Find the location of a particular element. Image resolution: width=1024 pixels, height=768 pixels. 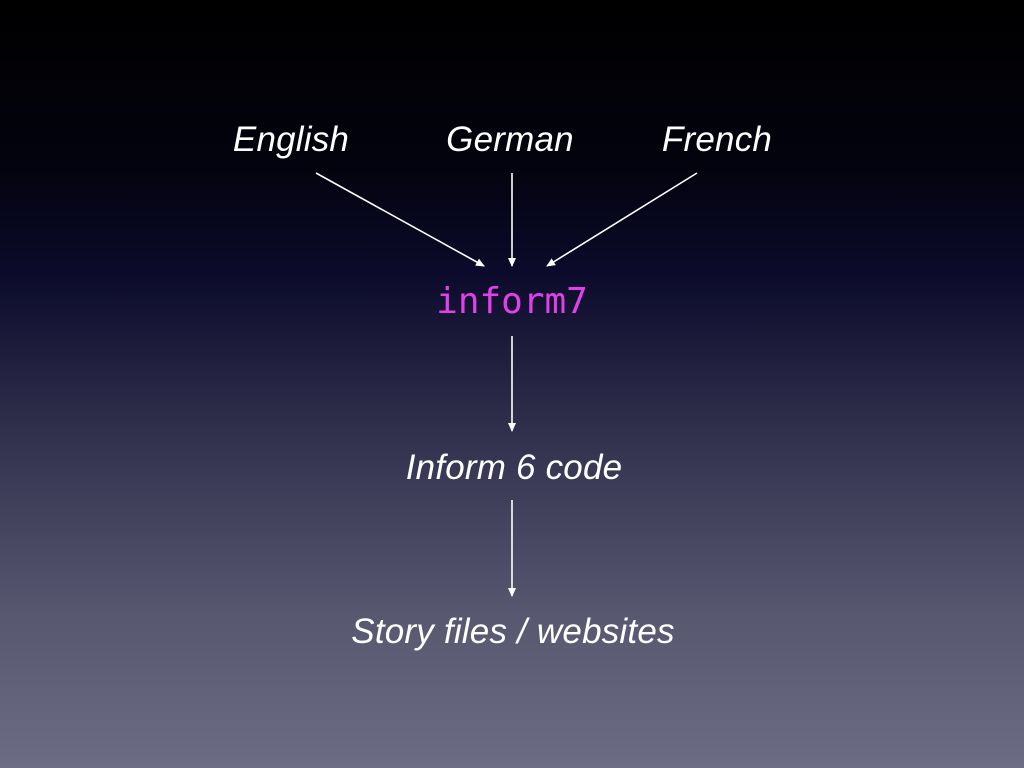

arrow-english-to-inform7 is located at coordinates (400, 219).